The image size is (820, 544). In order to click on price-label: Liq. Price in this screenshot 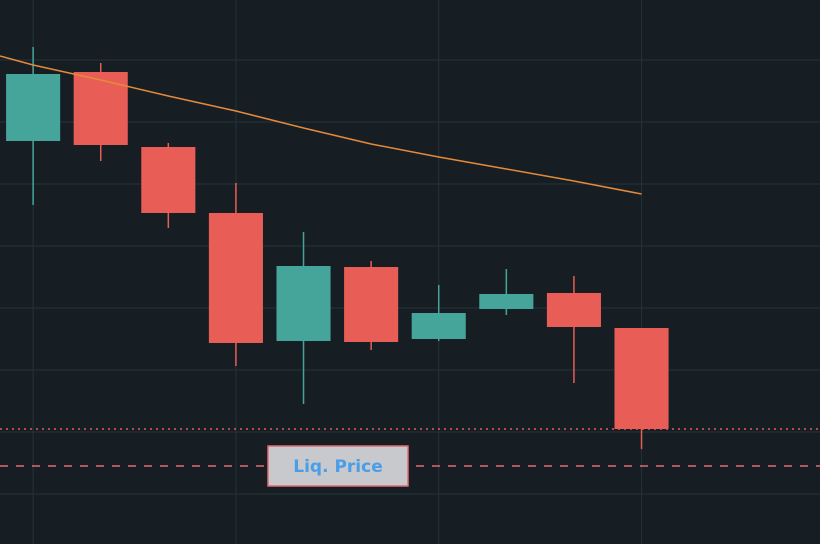, I will do `click(337, 467)`.